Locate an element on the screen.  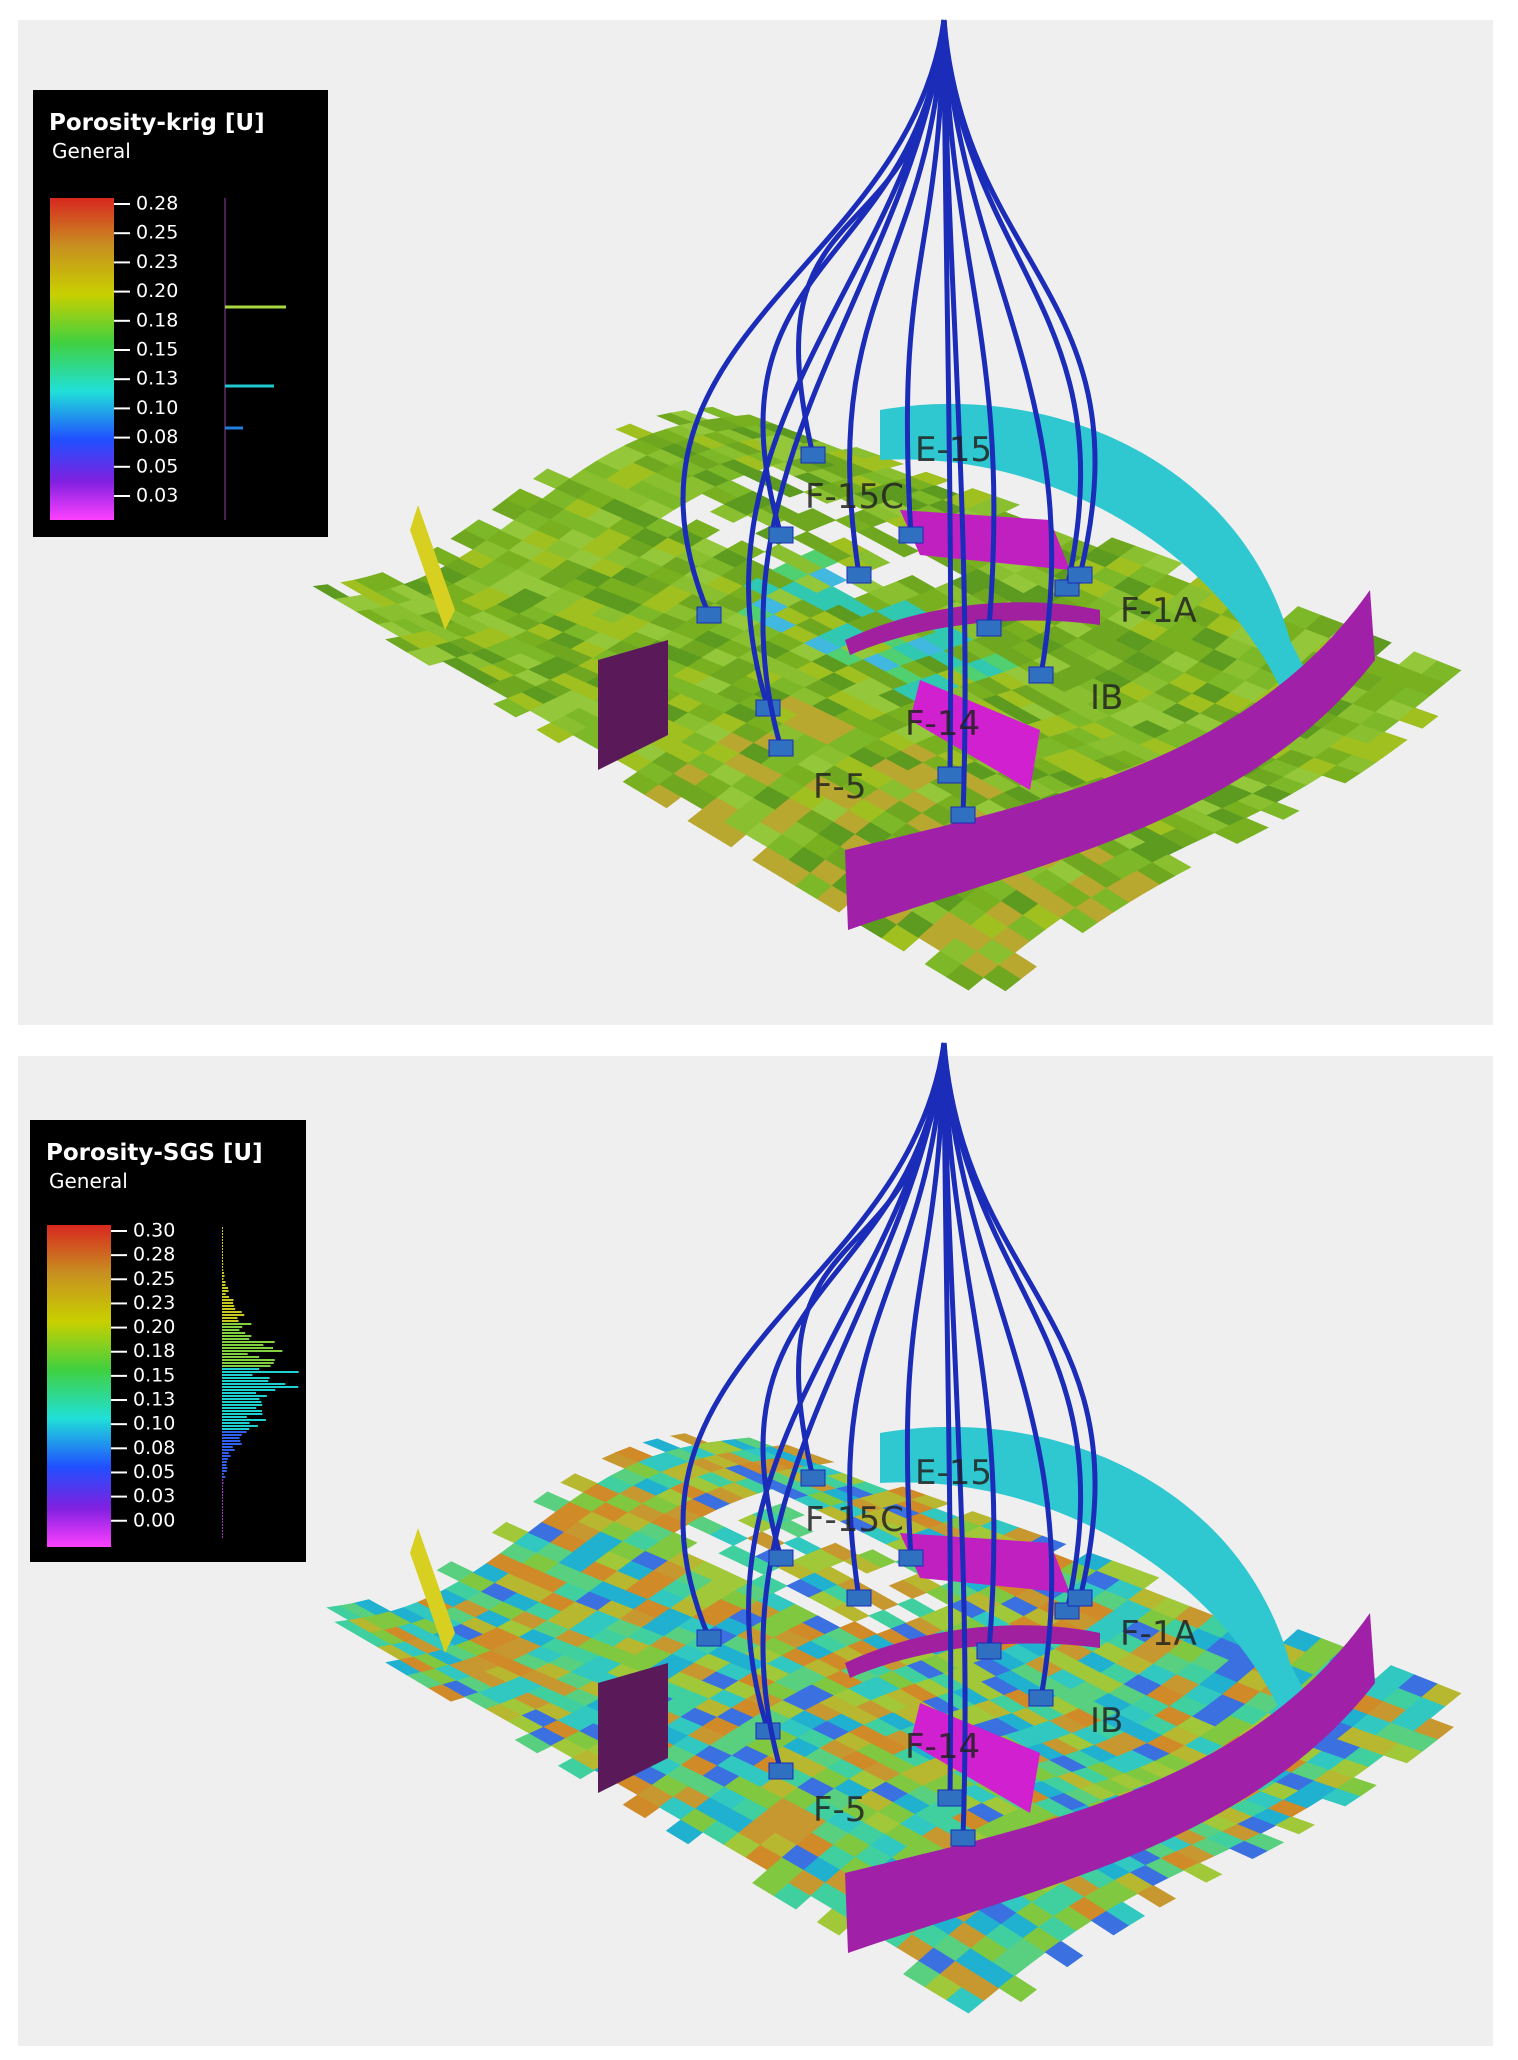
tick-label: 0.05 is located at coordinates (157, 466).